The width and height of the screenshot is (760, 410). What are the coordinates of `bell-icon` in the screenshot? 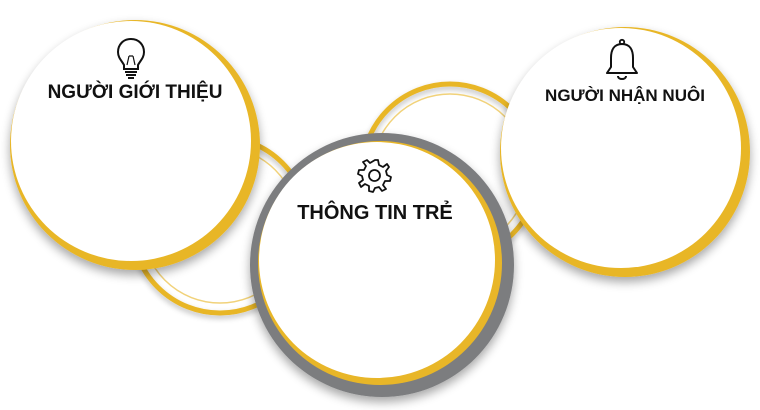 It's located at (622, 59).